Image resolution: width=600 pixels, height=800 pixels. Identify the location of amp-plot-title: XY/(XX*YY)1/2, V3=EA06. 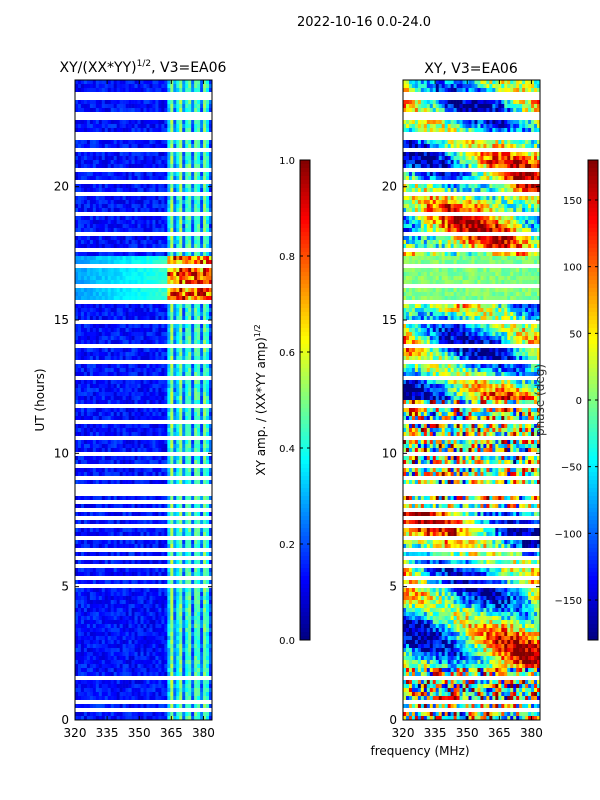
(143, 67).